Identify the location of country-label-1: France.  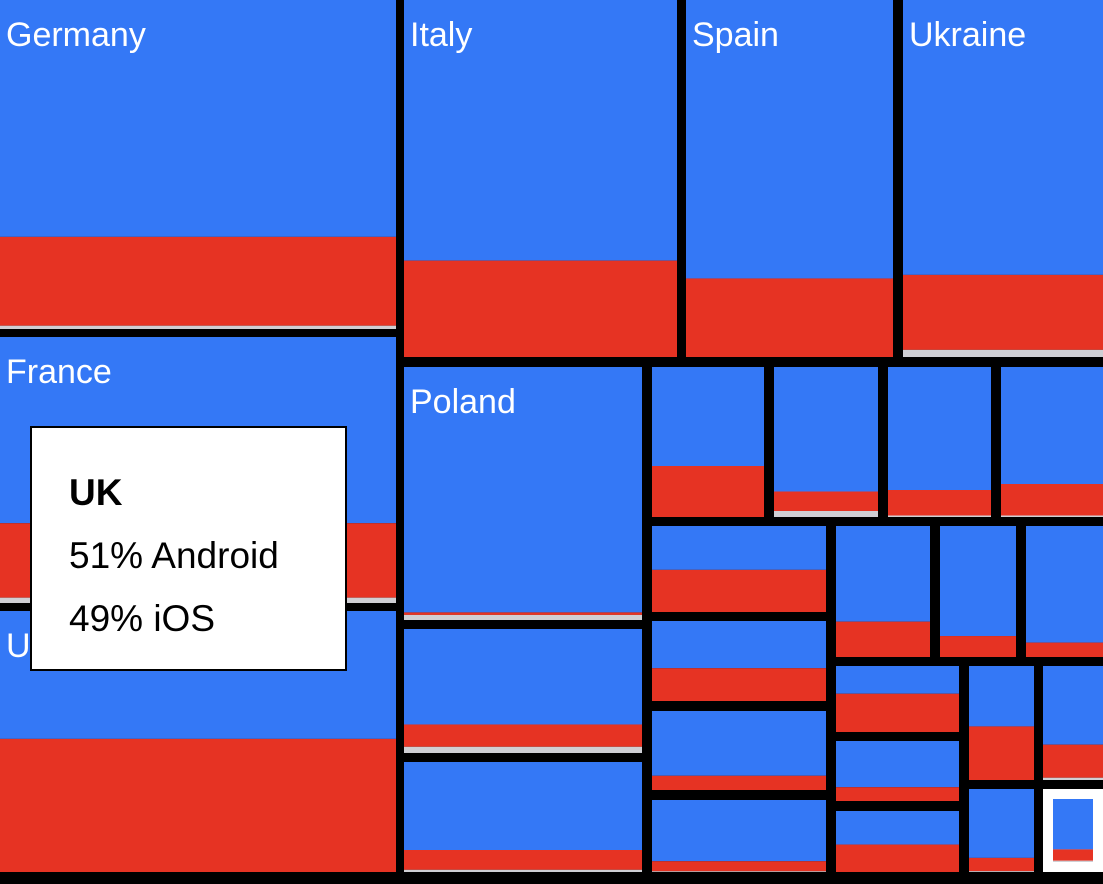
(59, 372).